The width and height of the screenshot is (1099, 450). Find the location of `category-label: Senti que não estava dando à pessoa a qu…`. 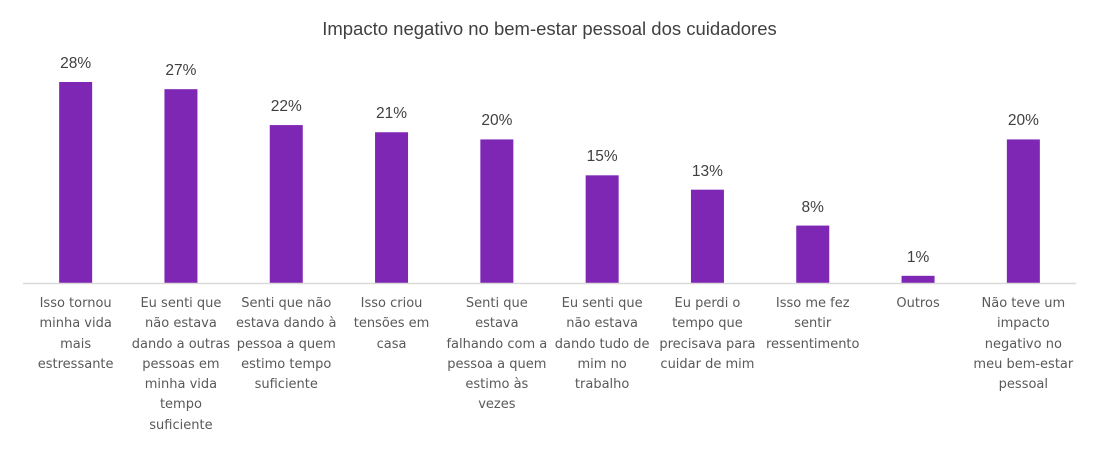

category-label: Senti que não estava dando à pessoa a qu… is located at coordinates (286, 344).